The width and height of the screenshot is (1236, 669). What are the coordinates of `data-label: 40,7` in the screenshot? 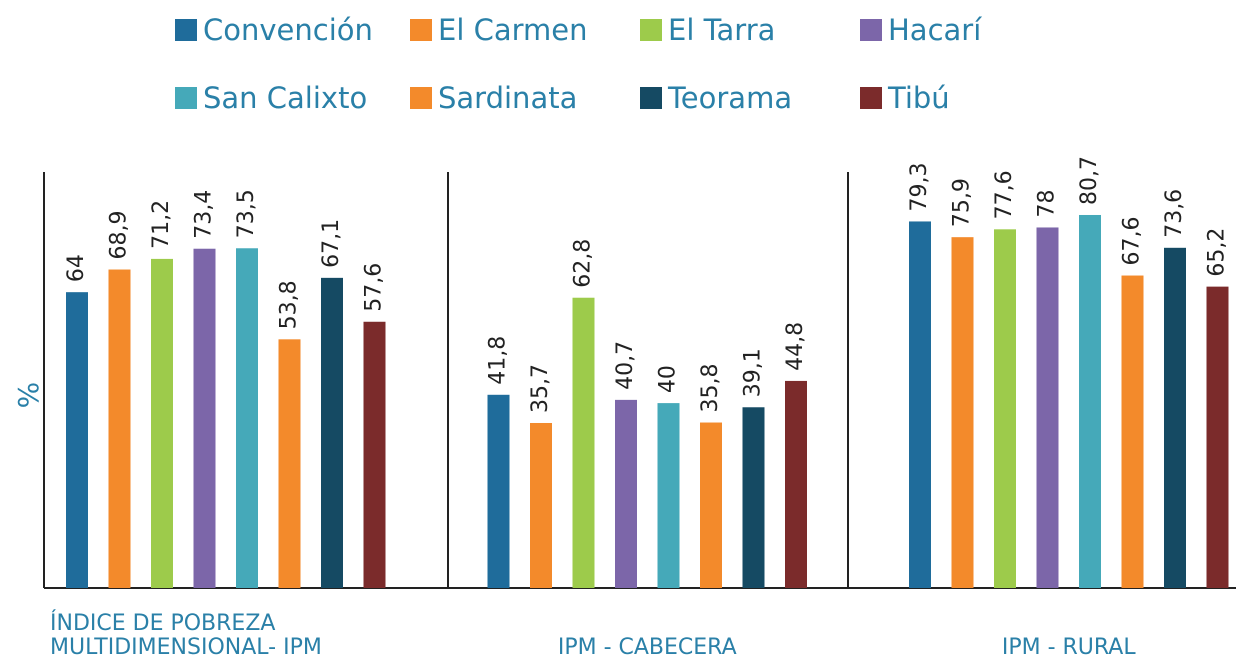 It's located at (625, 365).